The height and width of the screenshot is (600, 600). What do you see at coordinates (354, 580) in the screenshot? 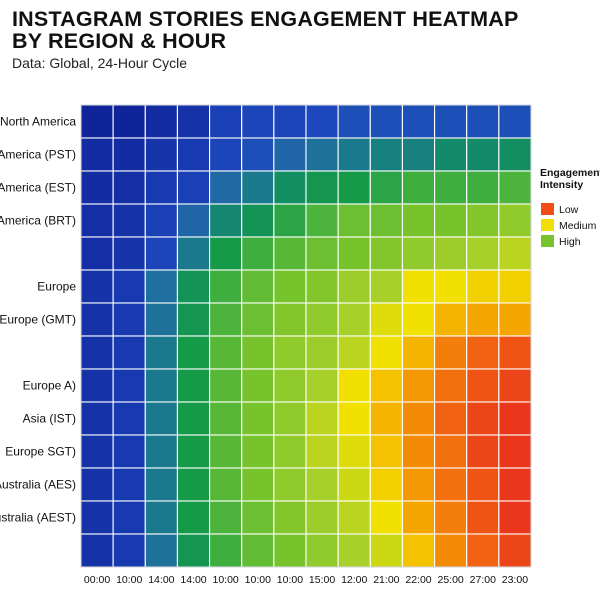
I see `x-tick-label: 12:00` at bounding box center [354, 580].